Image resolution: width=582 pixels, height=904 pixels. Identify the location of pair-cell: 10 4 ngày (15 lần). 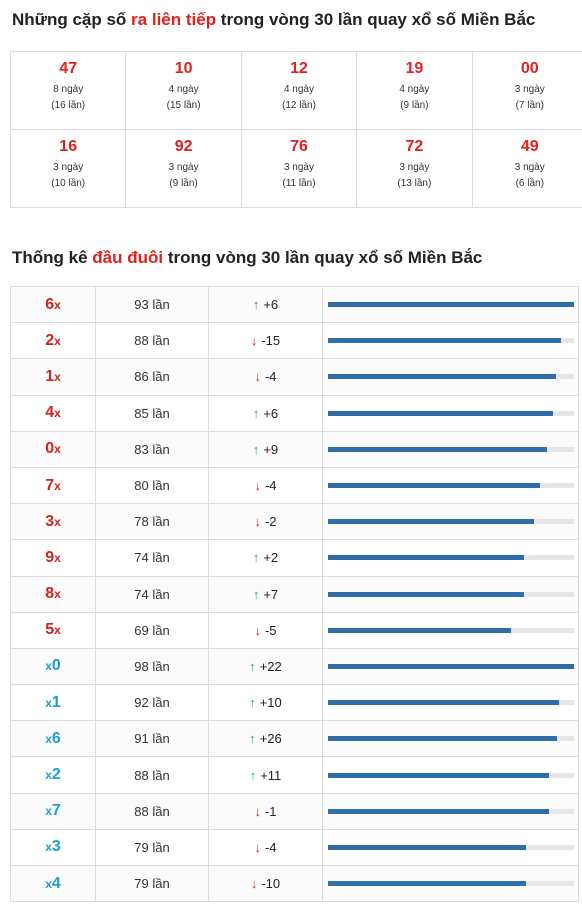
(183, 90).